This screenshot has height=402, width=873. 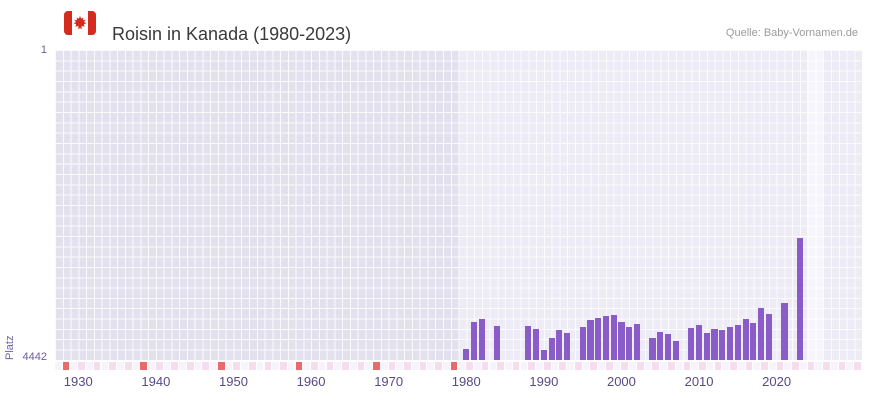 I want to click on timeline-cell-1986, so click(x=516, y=366).